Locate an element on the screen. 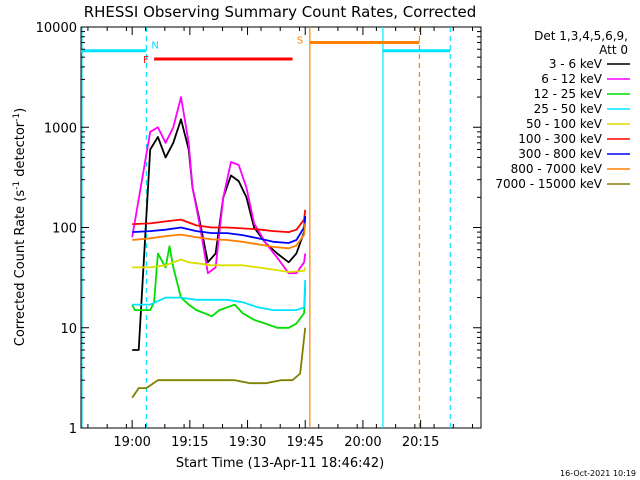 The image size is (640, 480). legend-label: 300 - 800 keV is located at coordinates (560, 154).